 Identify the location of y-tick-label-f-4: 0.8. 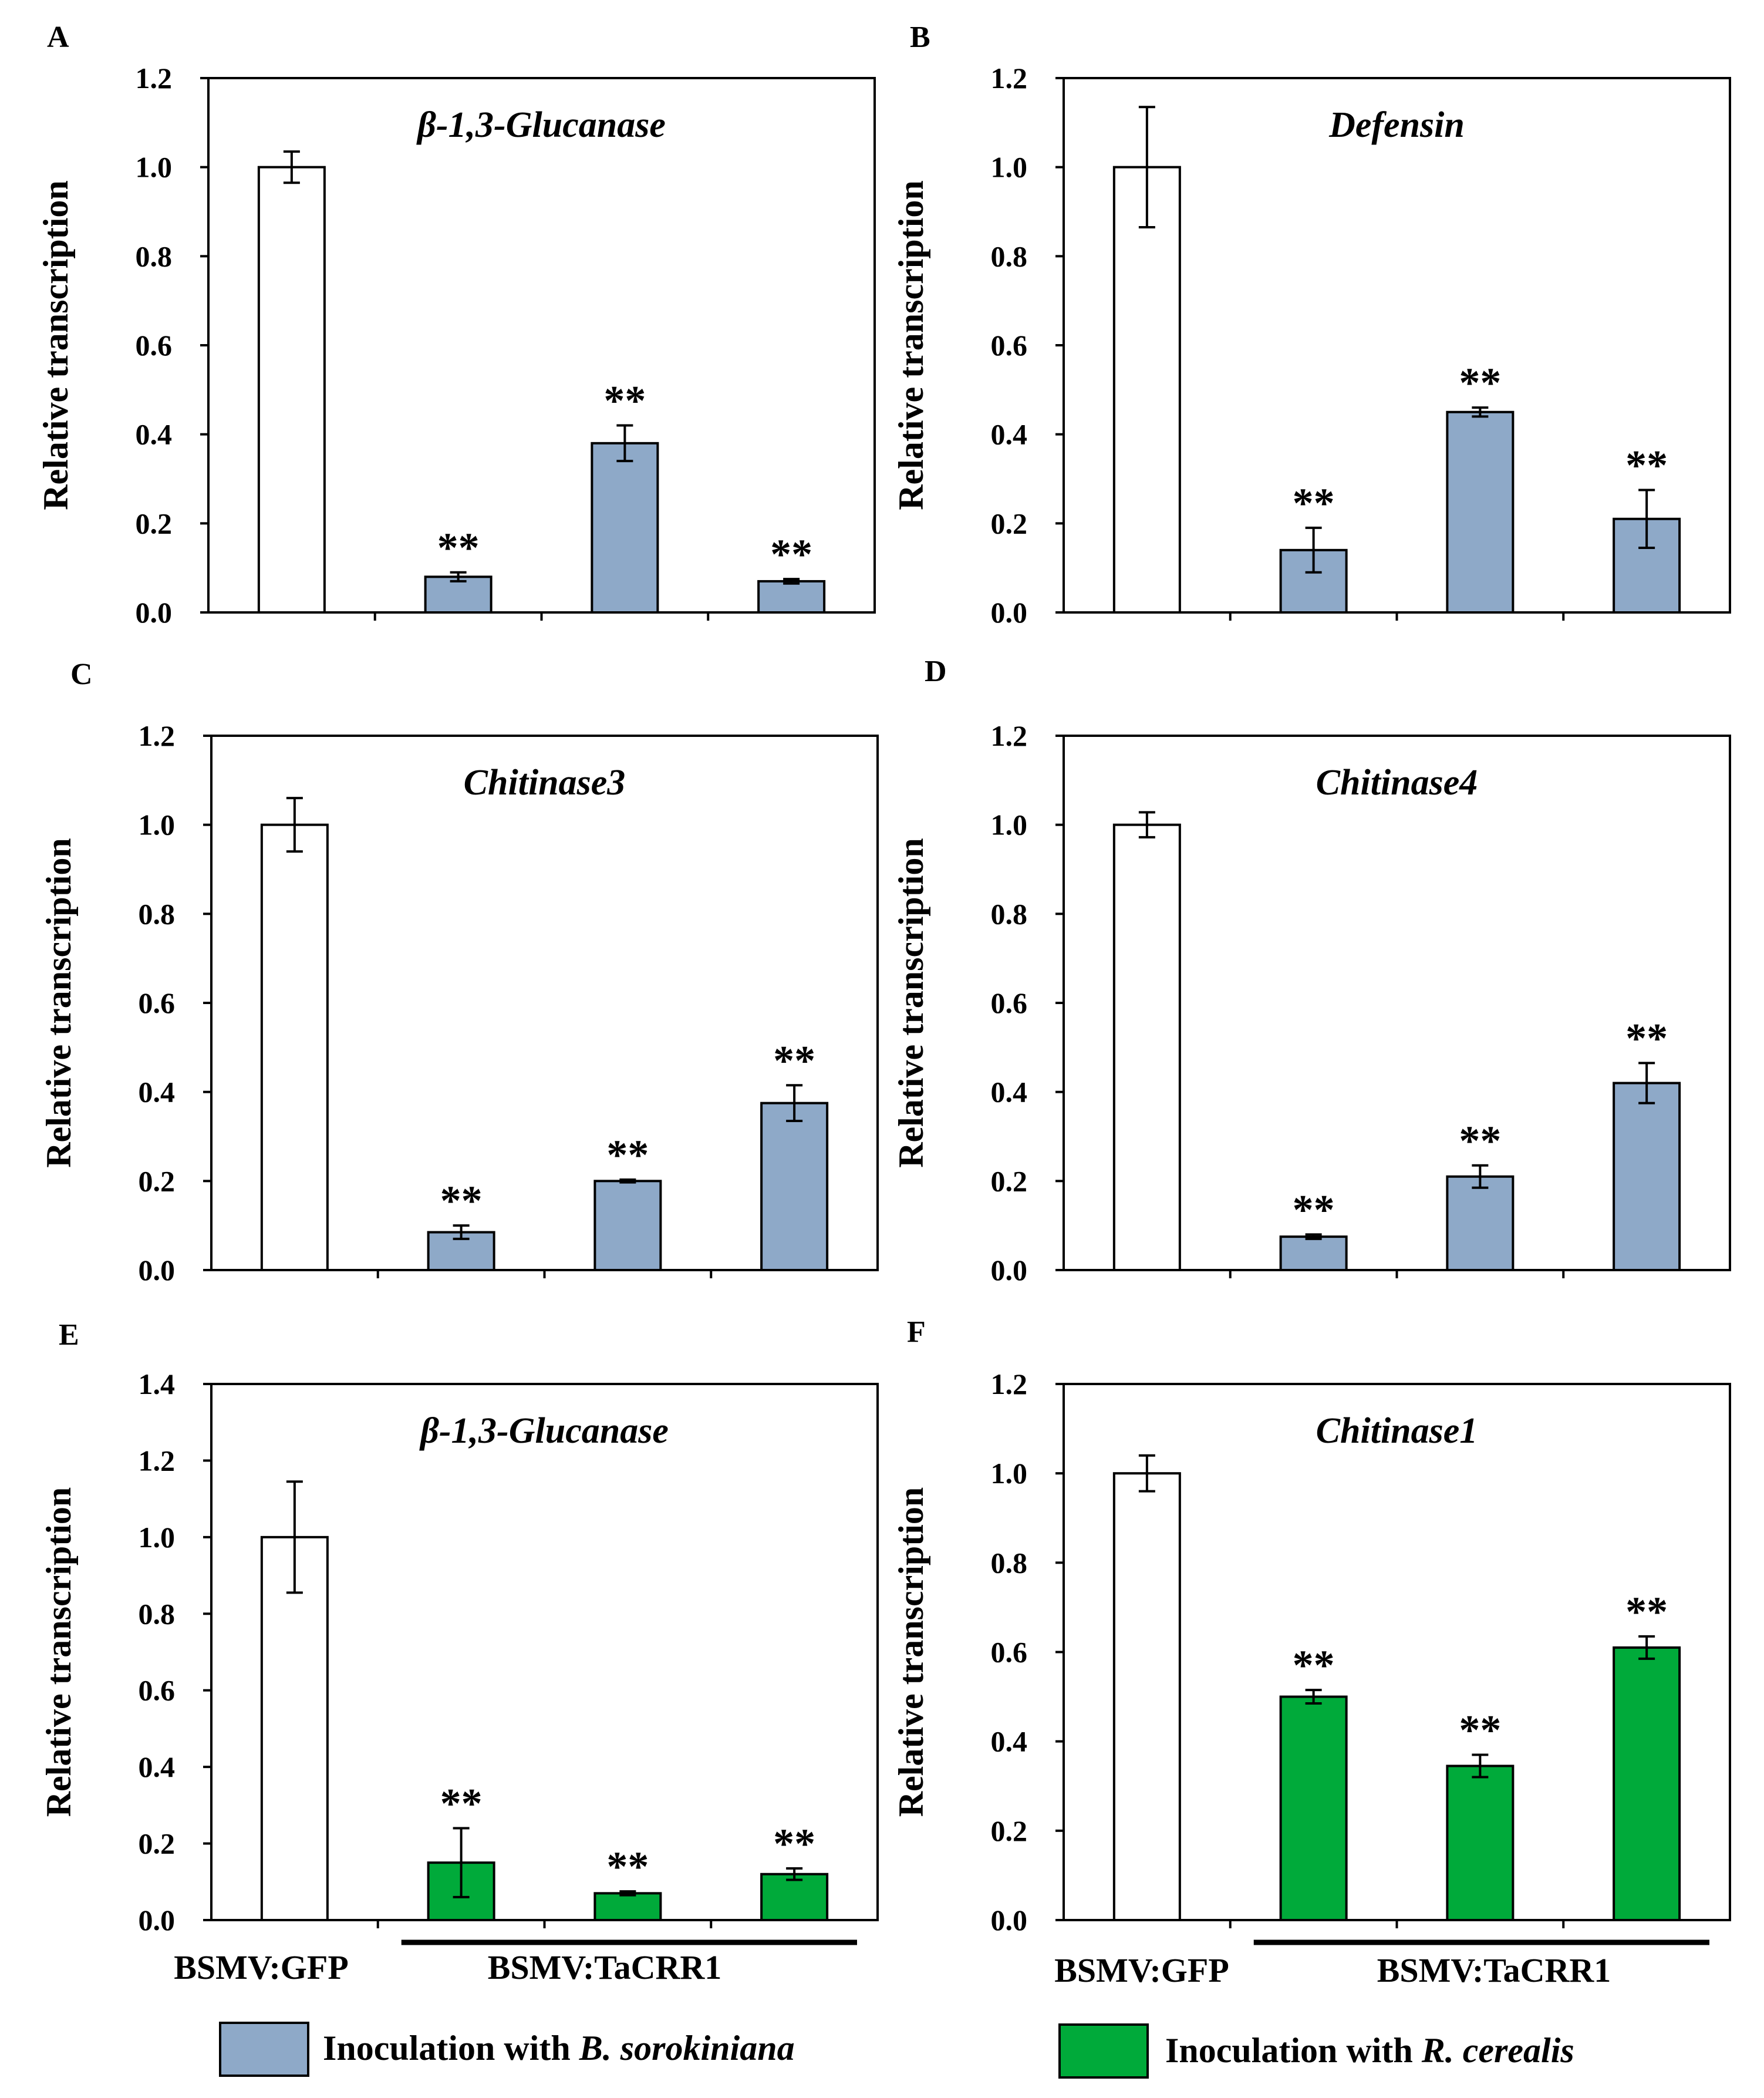
(1009, 1562).